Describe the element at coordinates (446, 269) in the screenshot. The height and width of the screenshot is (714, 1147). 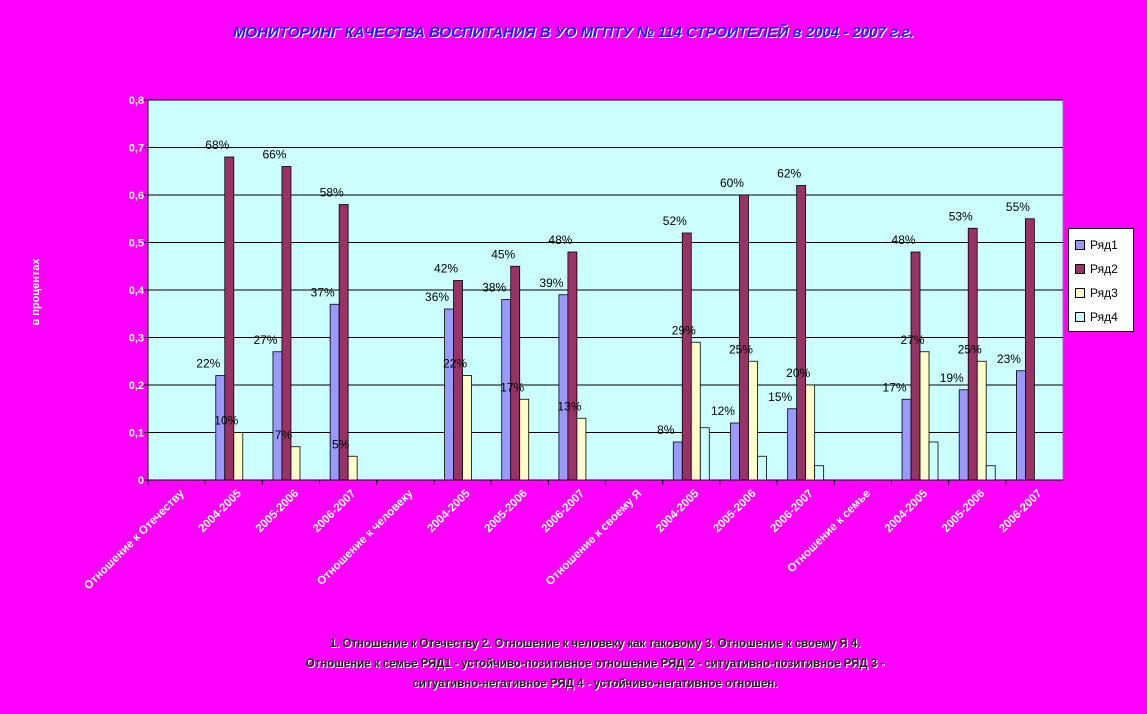
I see `data-label: 42%` at that location.